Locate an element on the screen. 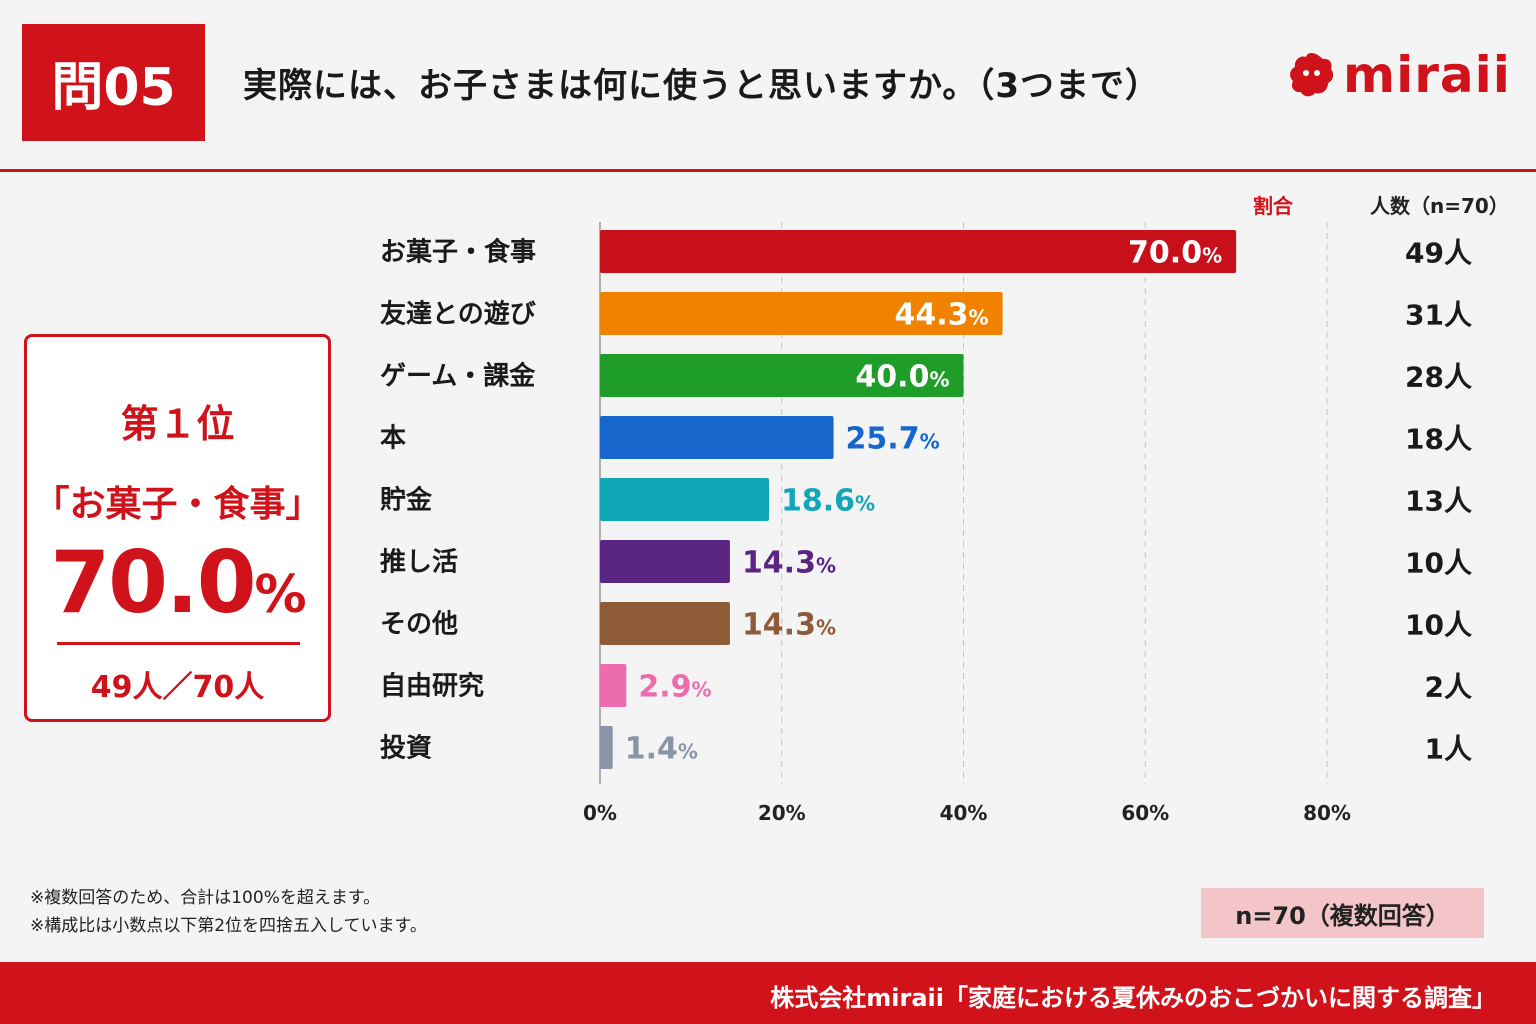  logo-mascot-icon is located at coordinates (1312, 75).